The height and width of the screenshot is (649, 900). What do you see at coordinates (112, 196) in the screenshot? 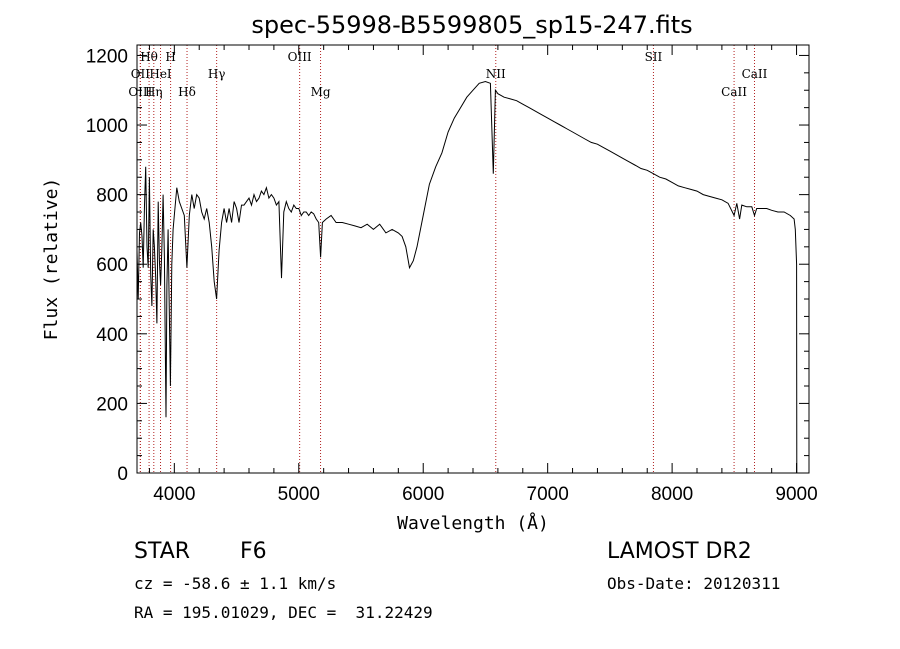
I see `y-tick-label: 800` at bounding box center [112, 196].